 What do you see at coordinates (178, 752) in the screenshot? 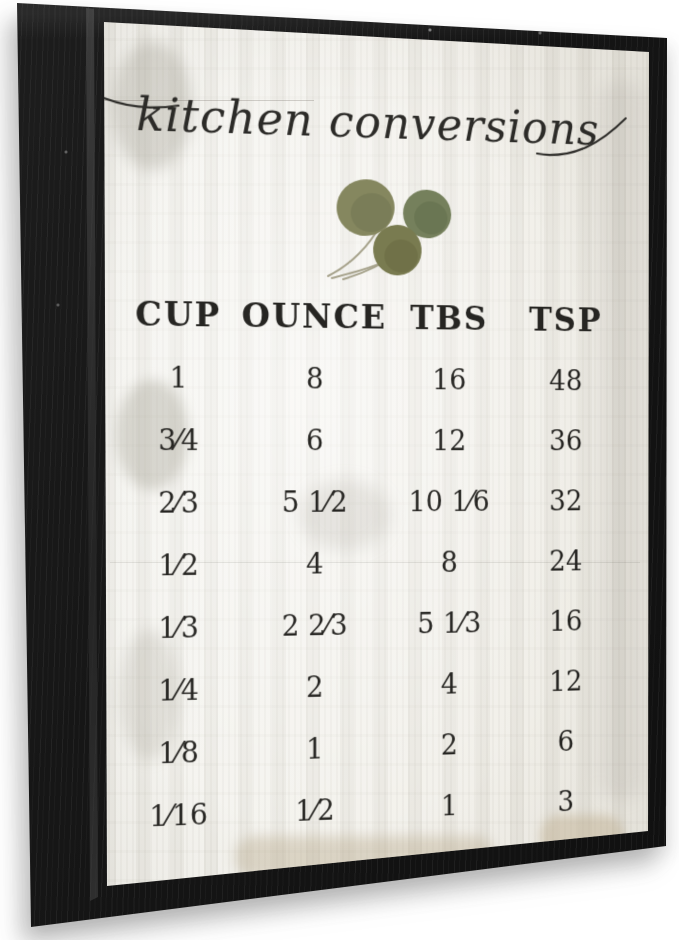
I see `table-cell: 1⁄8` at bounding box center [178, 752].